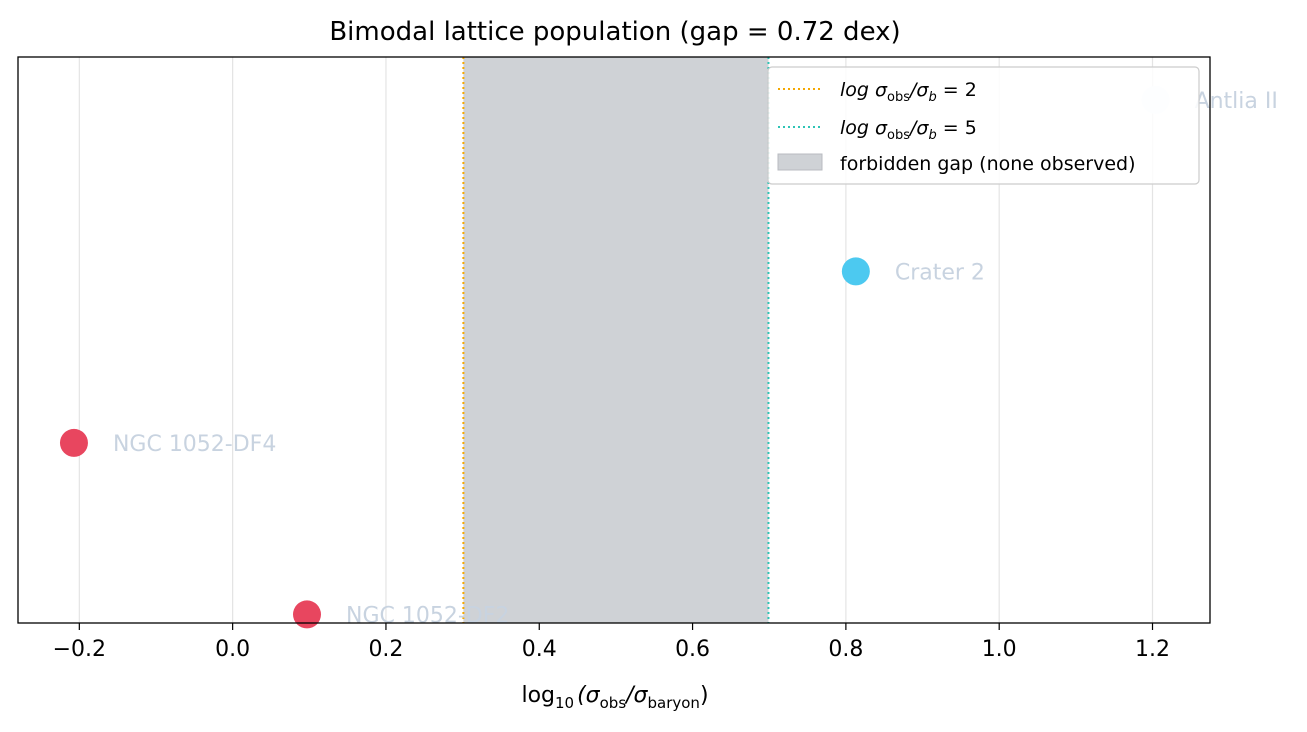  I want to click on legend-label-ratio-2: log σobs/σb = 2, so click(908, 92).